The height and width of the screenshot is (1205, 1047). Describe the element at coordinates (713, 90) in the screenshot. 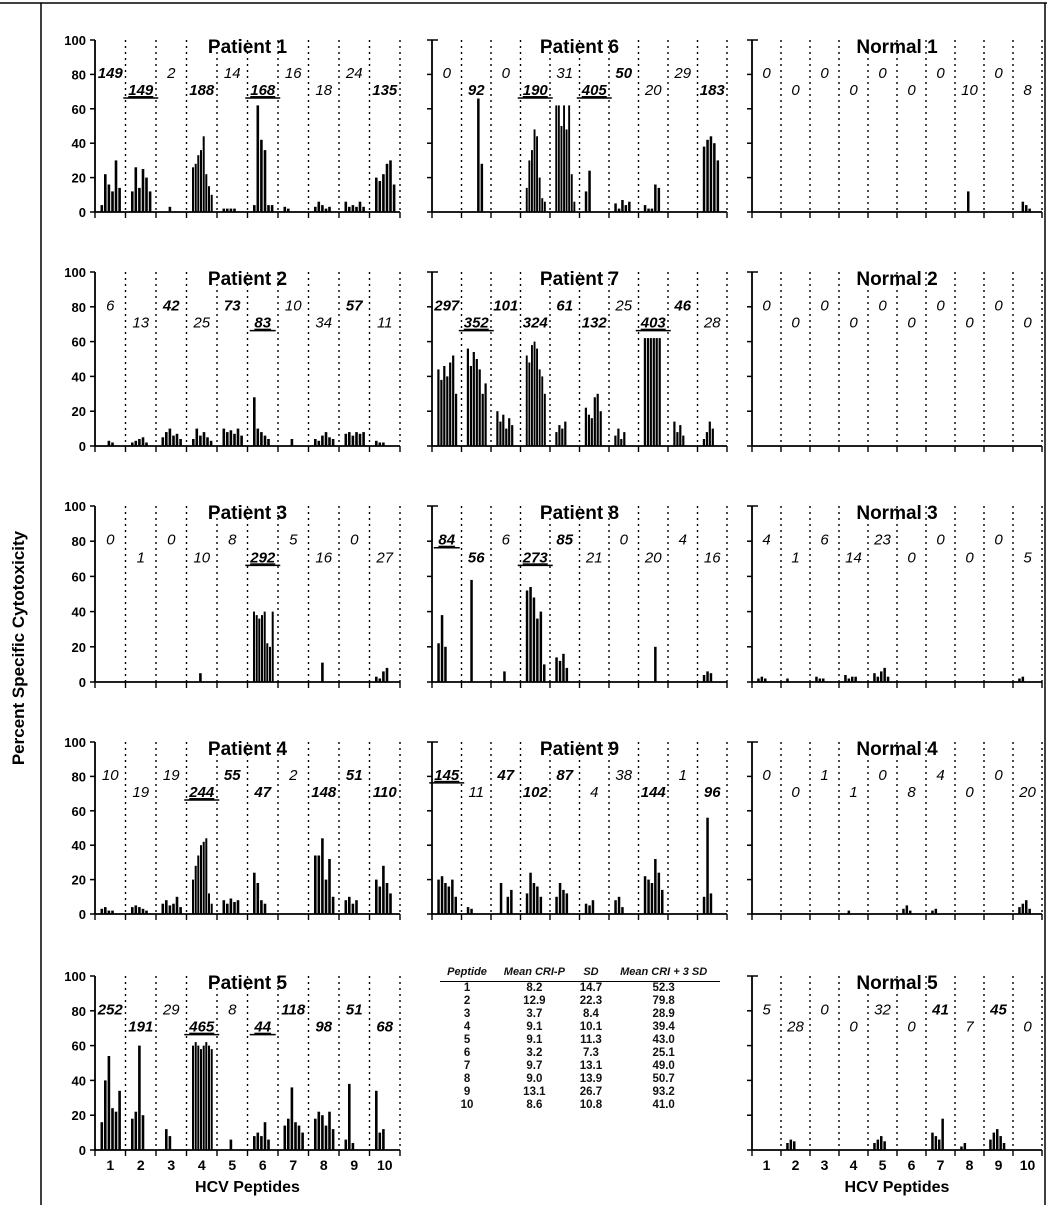

I see `patient-6-annotation-p10: 183` at that location.